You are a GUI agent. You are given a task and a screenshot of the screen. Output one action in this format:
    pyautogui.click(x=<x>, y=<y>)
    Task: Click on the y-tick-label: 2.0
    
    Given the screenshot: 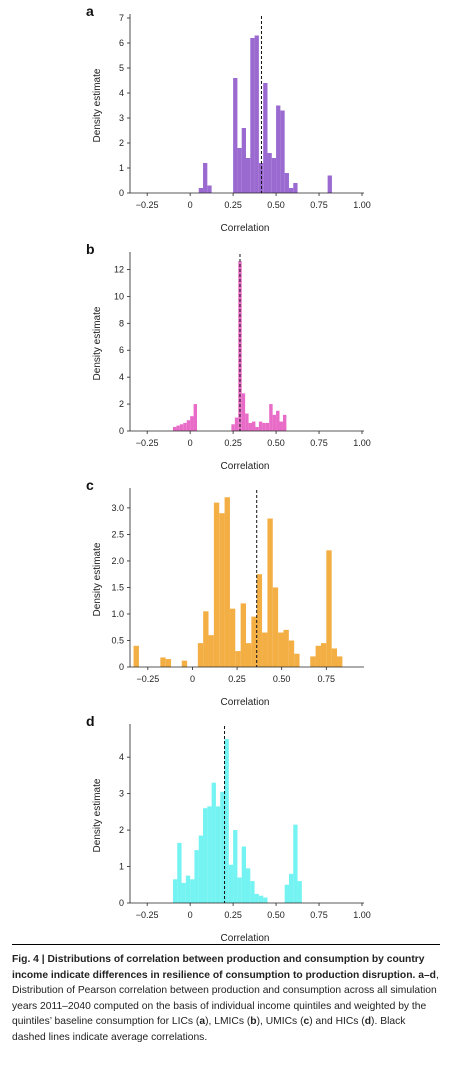 What is the action you would take?
    pyautogui.click(x=117, y=561)
    